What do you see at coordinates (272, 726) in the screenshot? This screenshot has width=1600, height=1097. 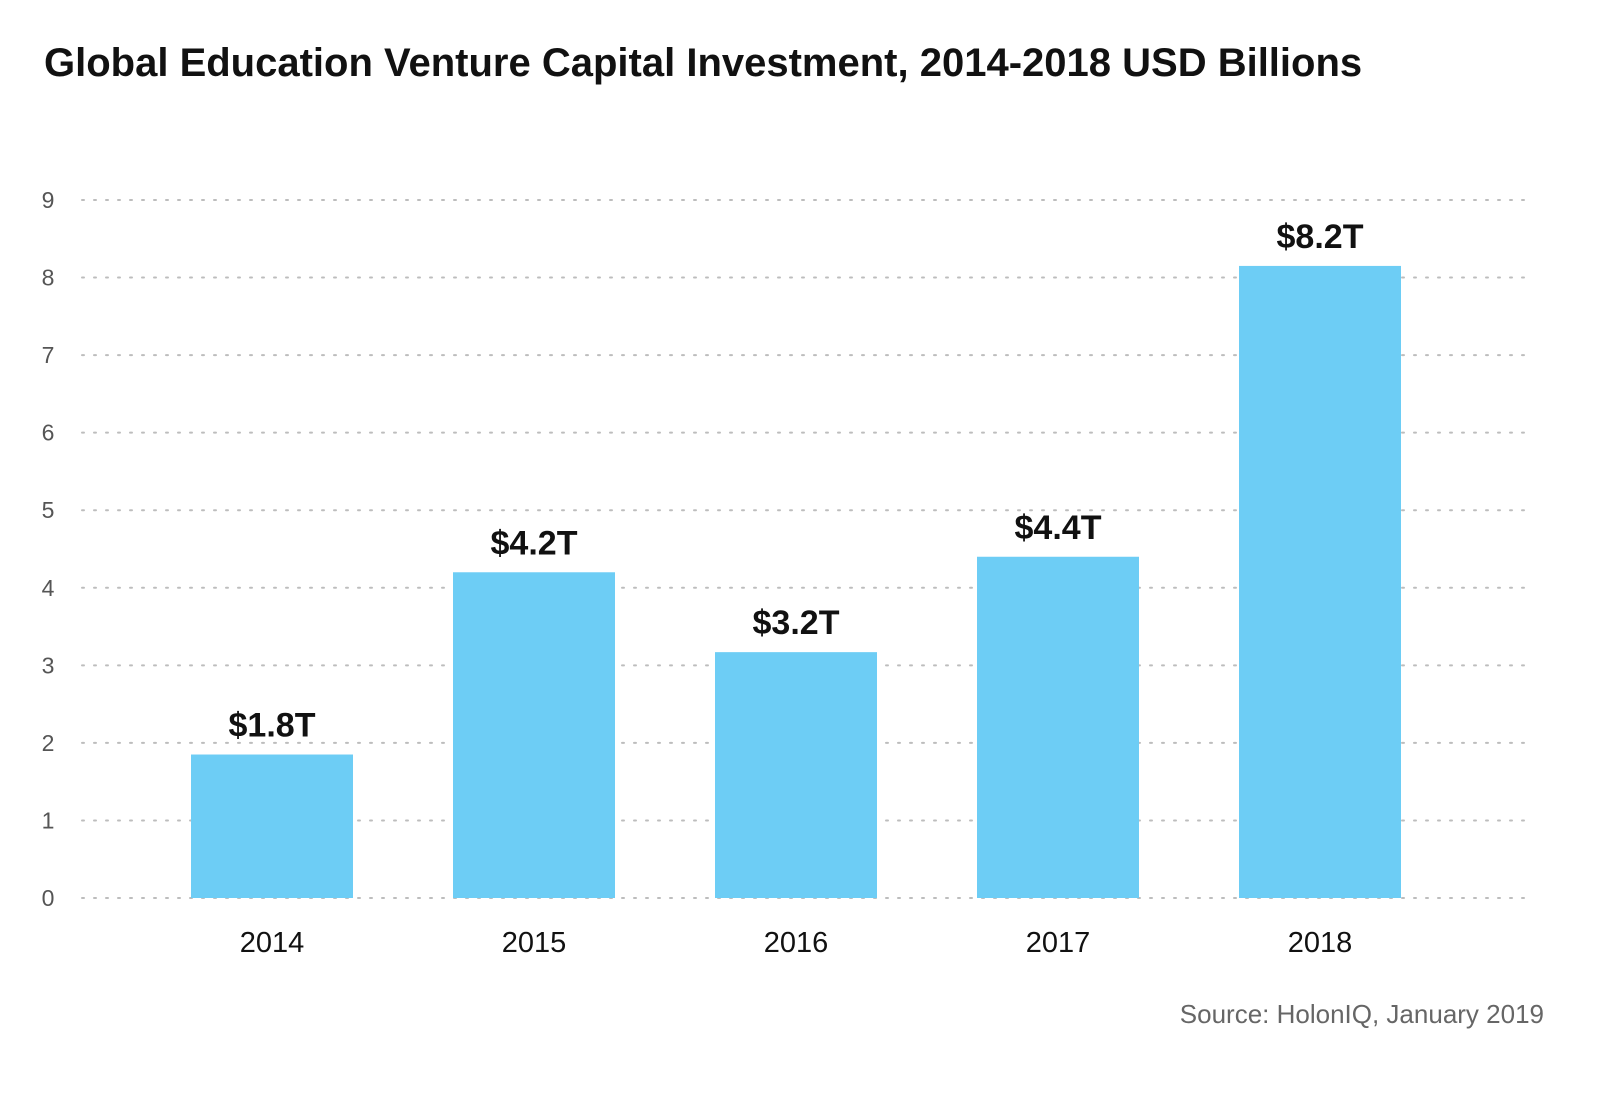 I see `data-label-2014: $1.8T` at bounding box center [272, 726].